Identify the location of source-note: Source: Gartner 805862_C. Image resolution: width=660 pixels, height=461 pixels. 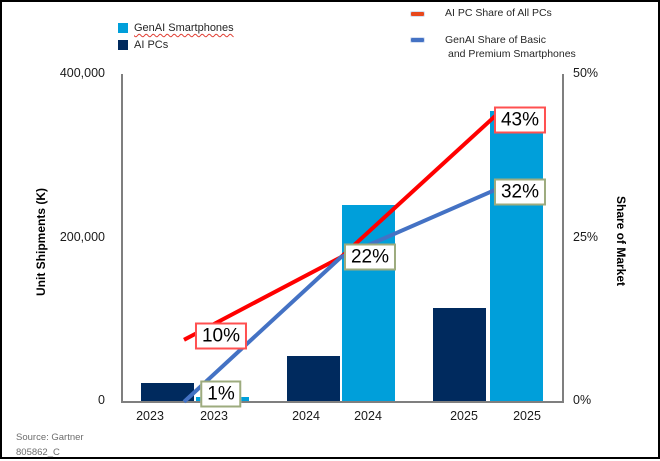
(50, 445).